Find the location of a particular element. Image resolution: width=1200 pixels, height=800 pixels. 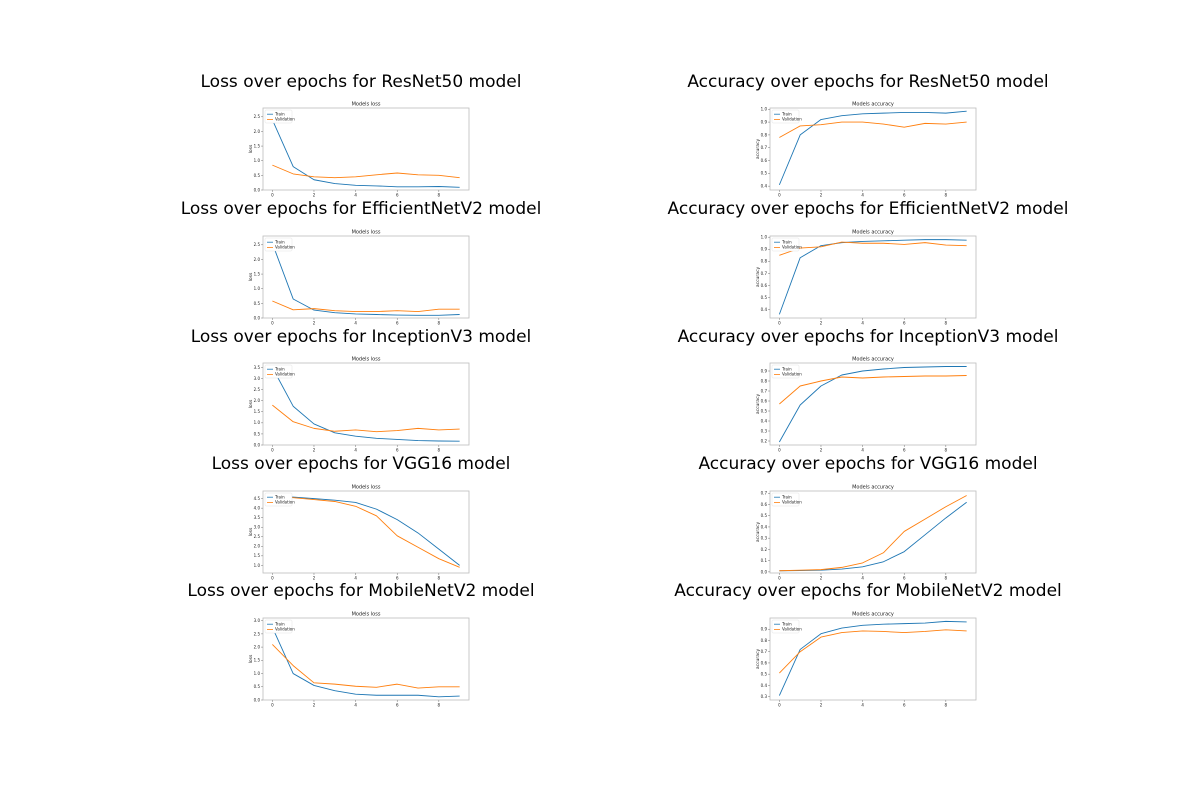

y-tick-label: 0.2 is located at coordinates (764, 440).